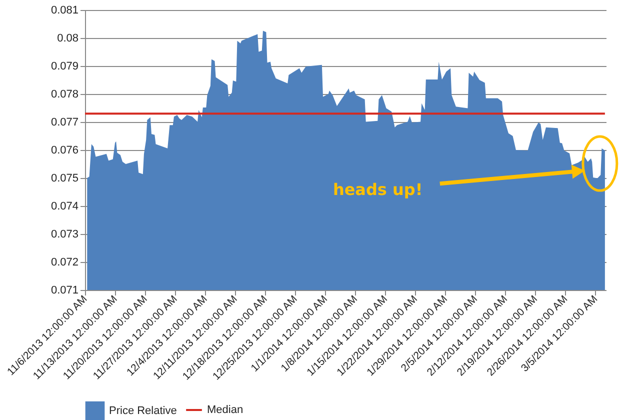 The image size is (625, 420). Describe the element at coordinates (64, 150) in the screenshot. I see `y-tick-label: 0.076` at that location.